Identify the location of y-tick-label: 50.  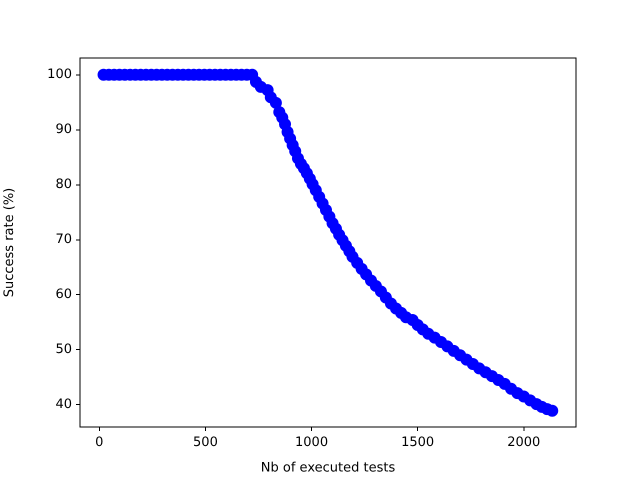
(63, 350).